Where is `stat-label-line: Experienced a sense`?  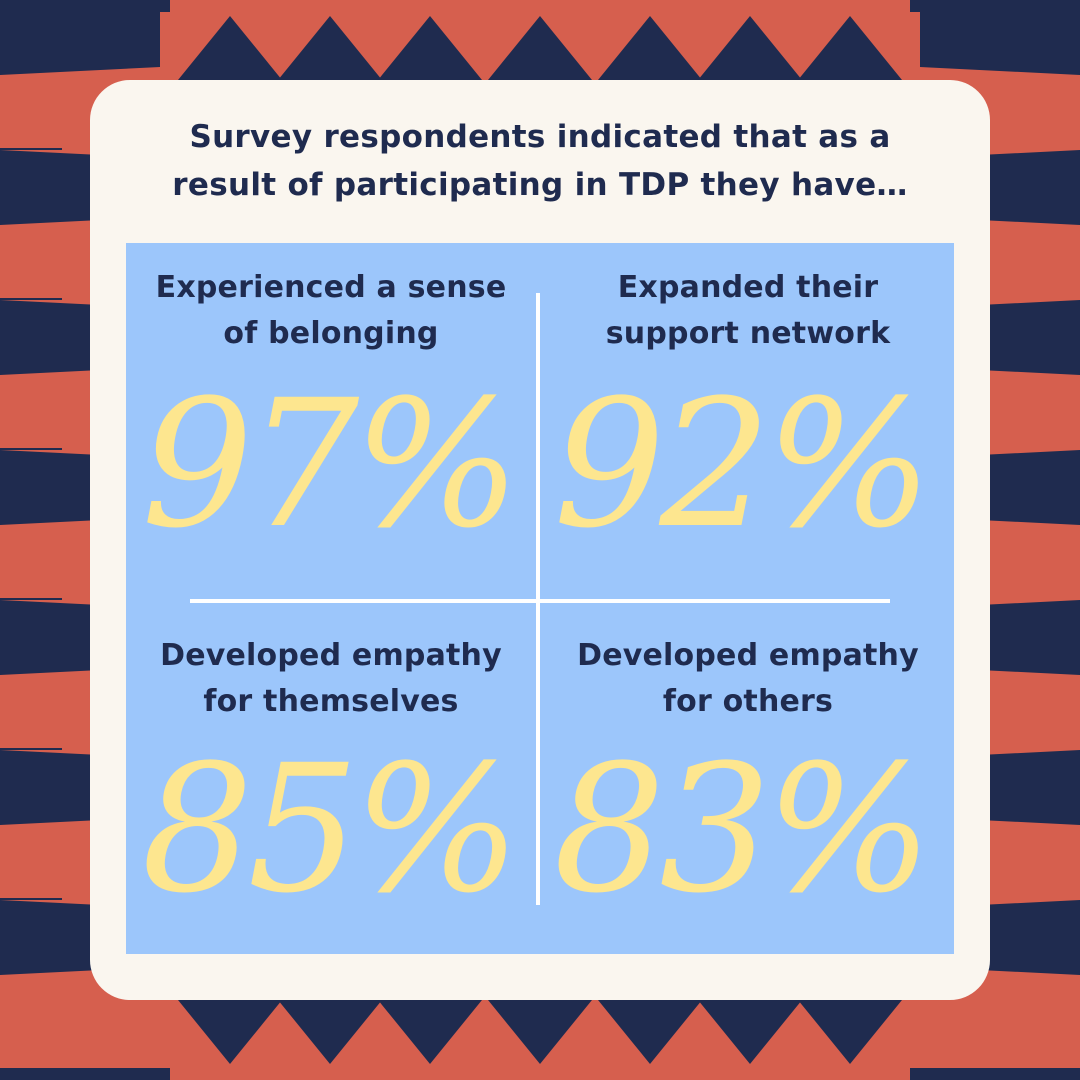 stat-label-line: Experienced a sense is located at coordinates (331, 287).